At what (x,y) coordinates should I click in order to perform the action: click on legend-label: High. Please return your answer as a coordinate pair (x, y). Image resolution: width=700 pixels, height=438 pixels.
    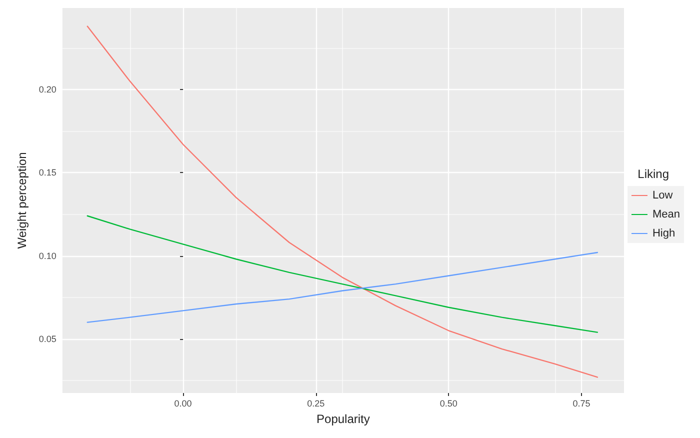
    Looking at the image, I should click on (664, 234).